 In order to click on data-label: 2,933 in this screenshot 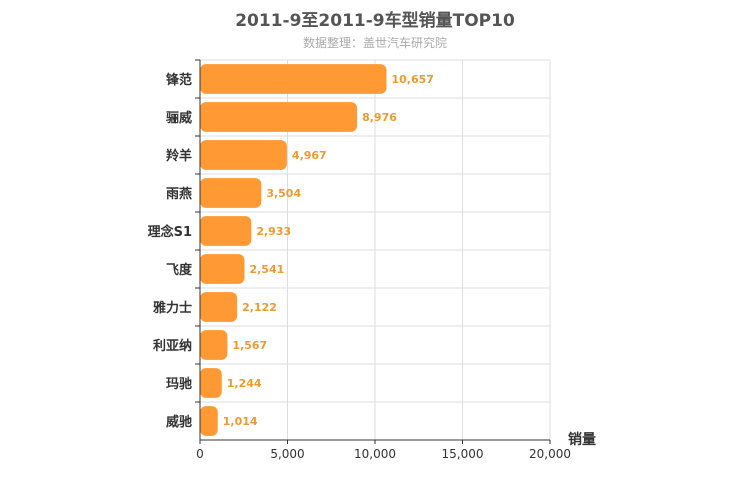, I will do `click(273, 231)`.